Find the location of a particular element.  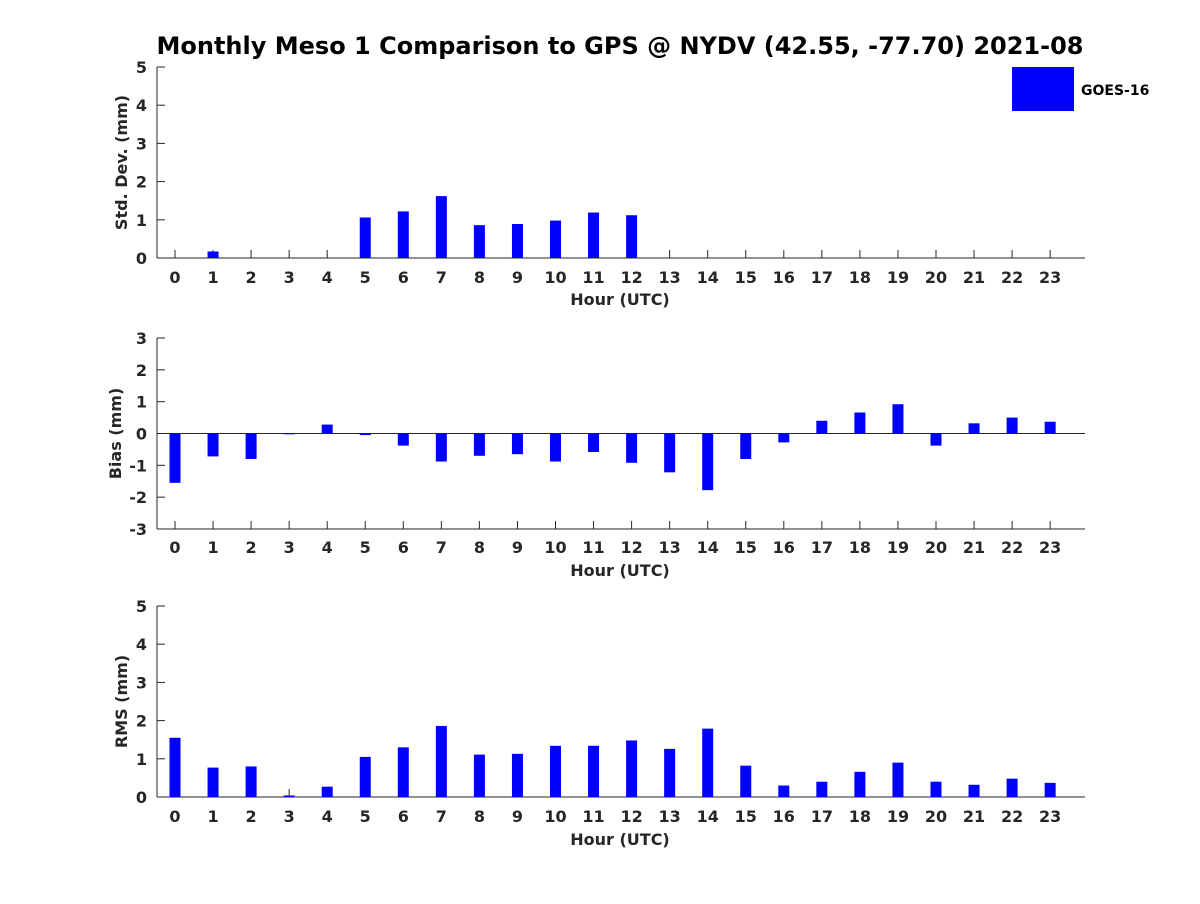

y-axis-label: RMS (mm) is located at coordinates (121, 701).